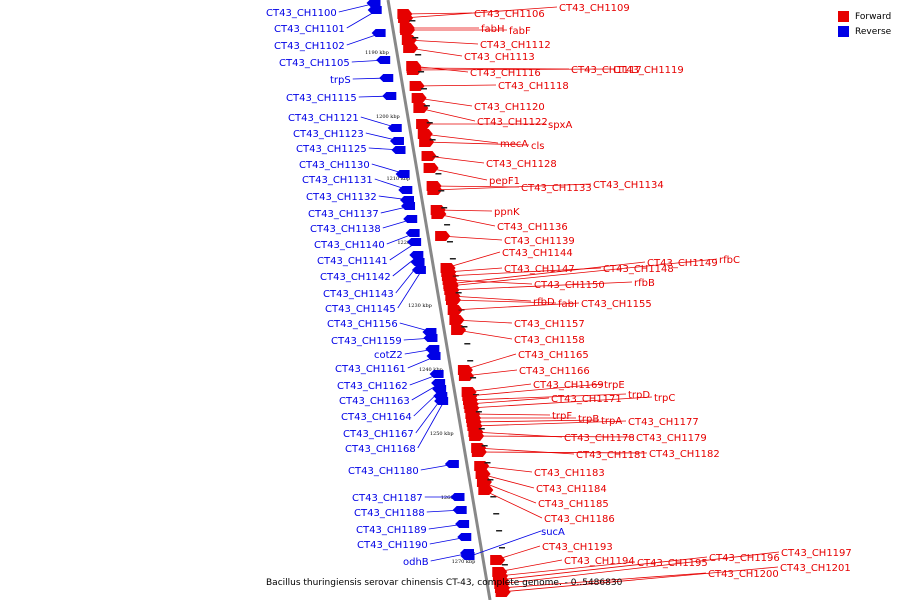  Describe the element at coordinates (556, 188) in the screenshot. I see `forward-gene-label: CT43_CH1133` at that location.